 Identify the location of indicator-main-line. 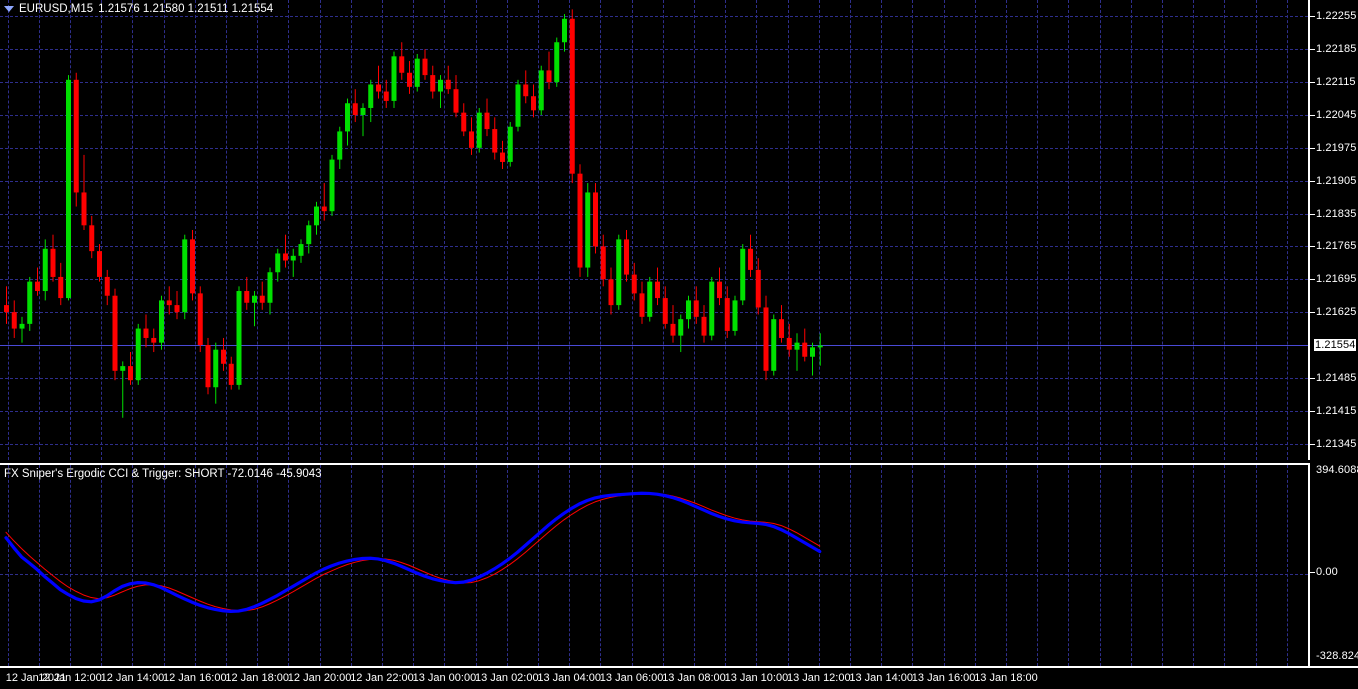
(413, 552).